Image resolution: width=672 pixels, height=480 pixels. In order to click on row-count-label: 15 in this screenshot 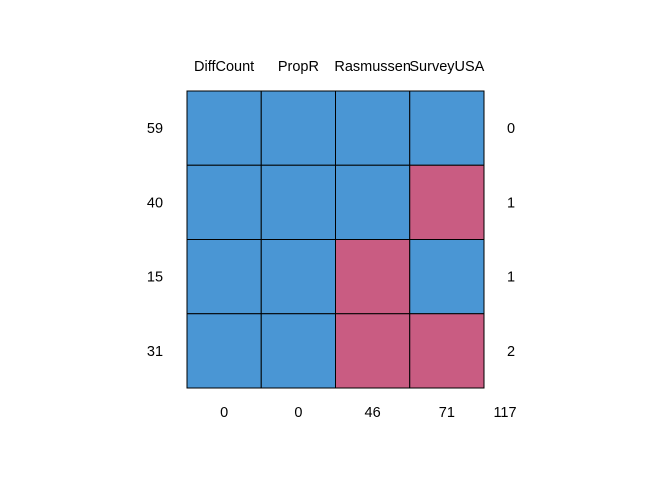, I will do `click(155, 278)`.